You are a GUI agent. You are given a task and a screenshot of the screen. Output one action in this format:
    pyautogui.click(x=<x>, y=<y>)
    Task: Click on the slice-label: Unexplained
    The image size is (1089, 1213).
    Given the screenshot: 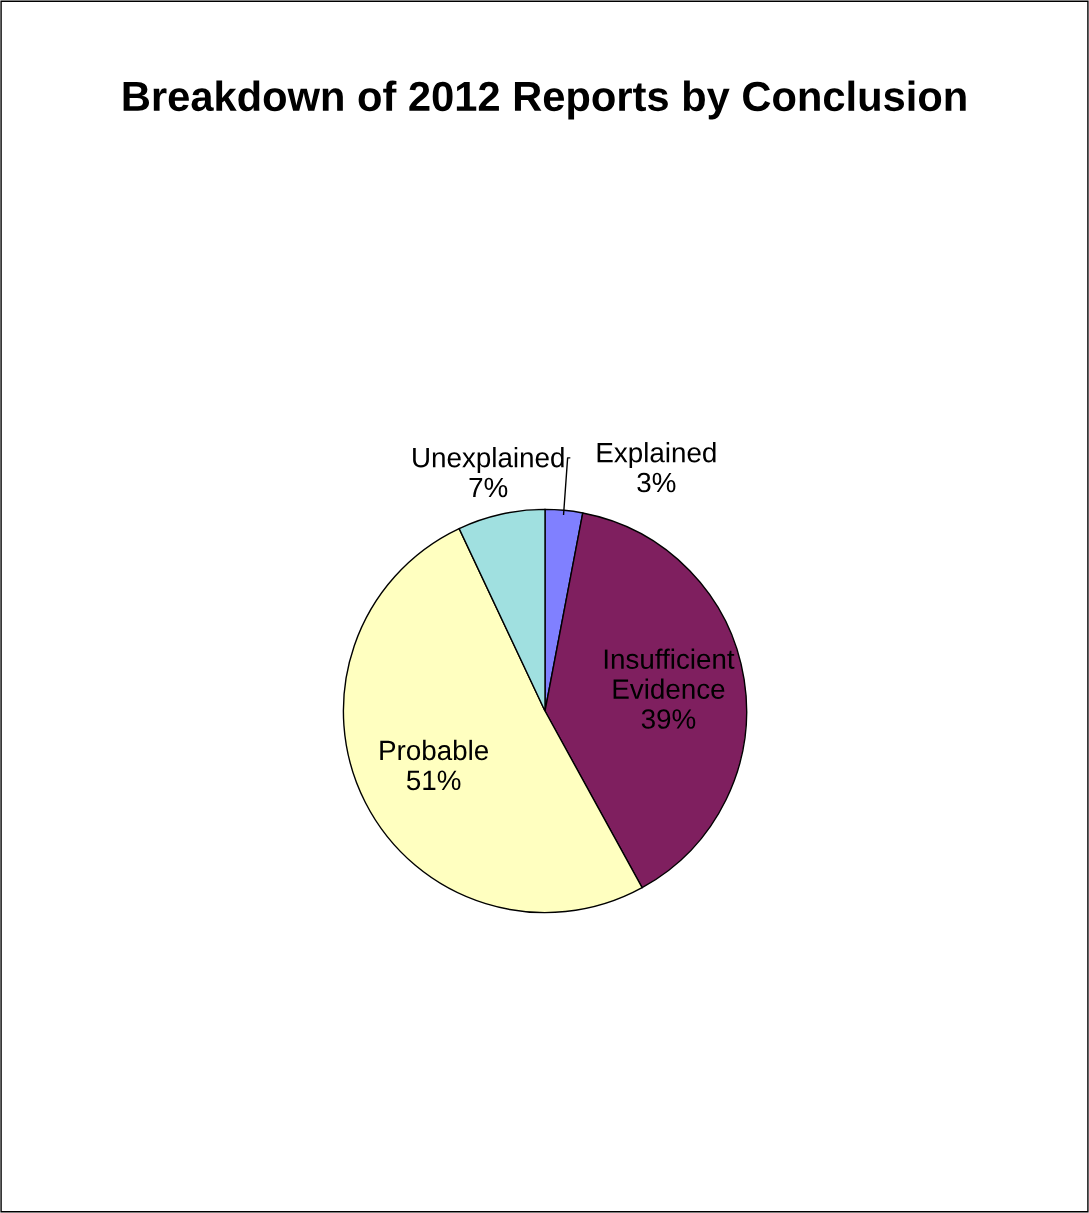 What is the action you would take?
    pyautogui.click(x=488, y=460)
    